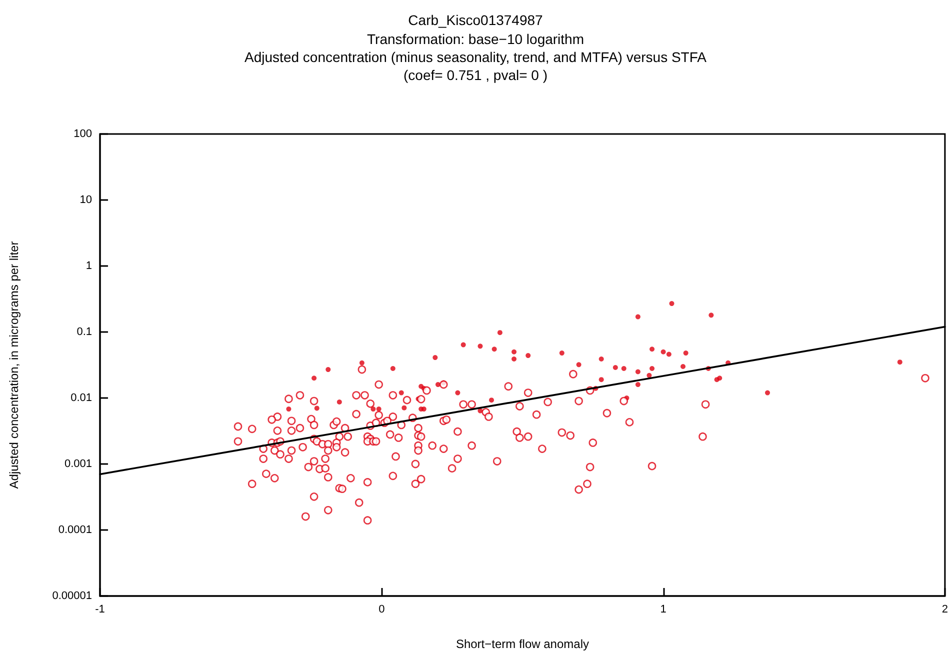  Describe the element at coordinates (14, 365) in the screenshot. I see `y-axis-title: Adjusted concentration, in micrograms per liter` at that location.